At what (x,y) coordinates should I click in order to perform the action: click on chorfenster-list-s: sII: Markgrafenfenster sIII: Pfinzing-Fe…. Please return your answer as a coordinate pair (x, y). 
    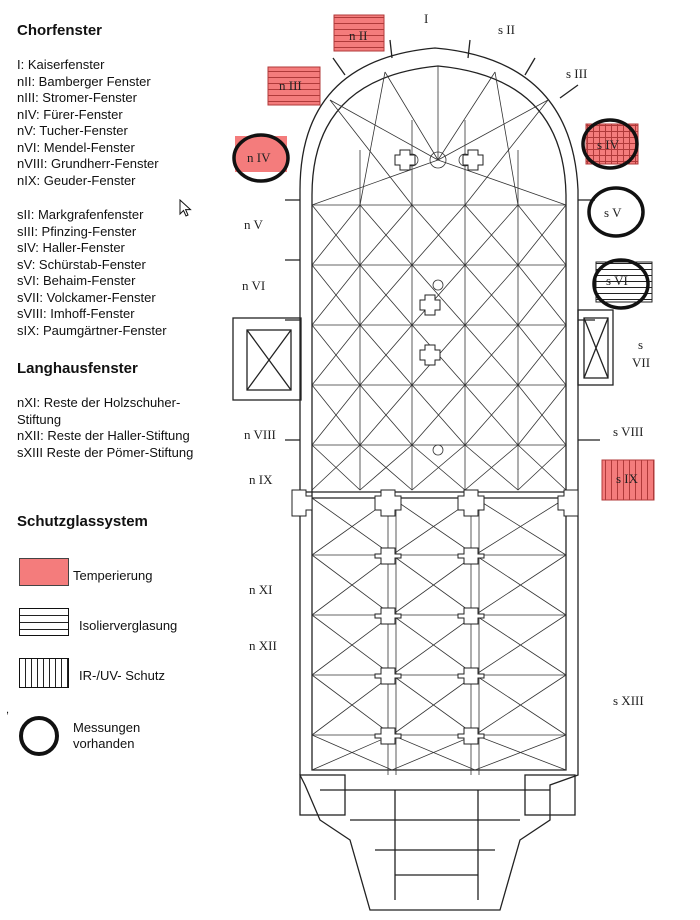
    Looking at the image, I should click on (117, 273).